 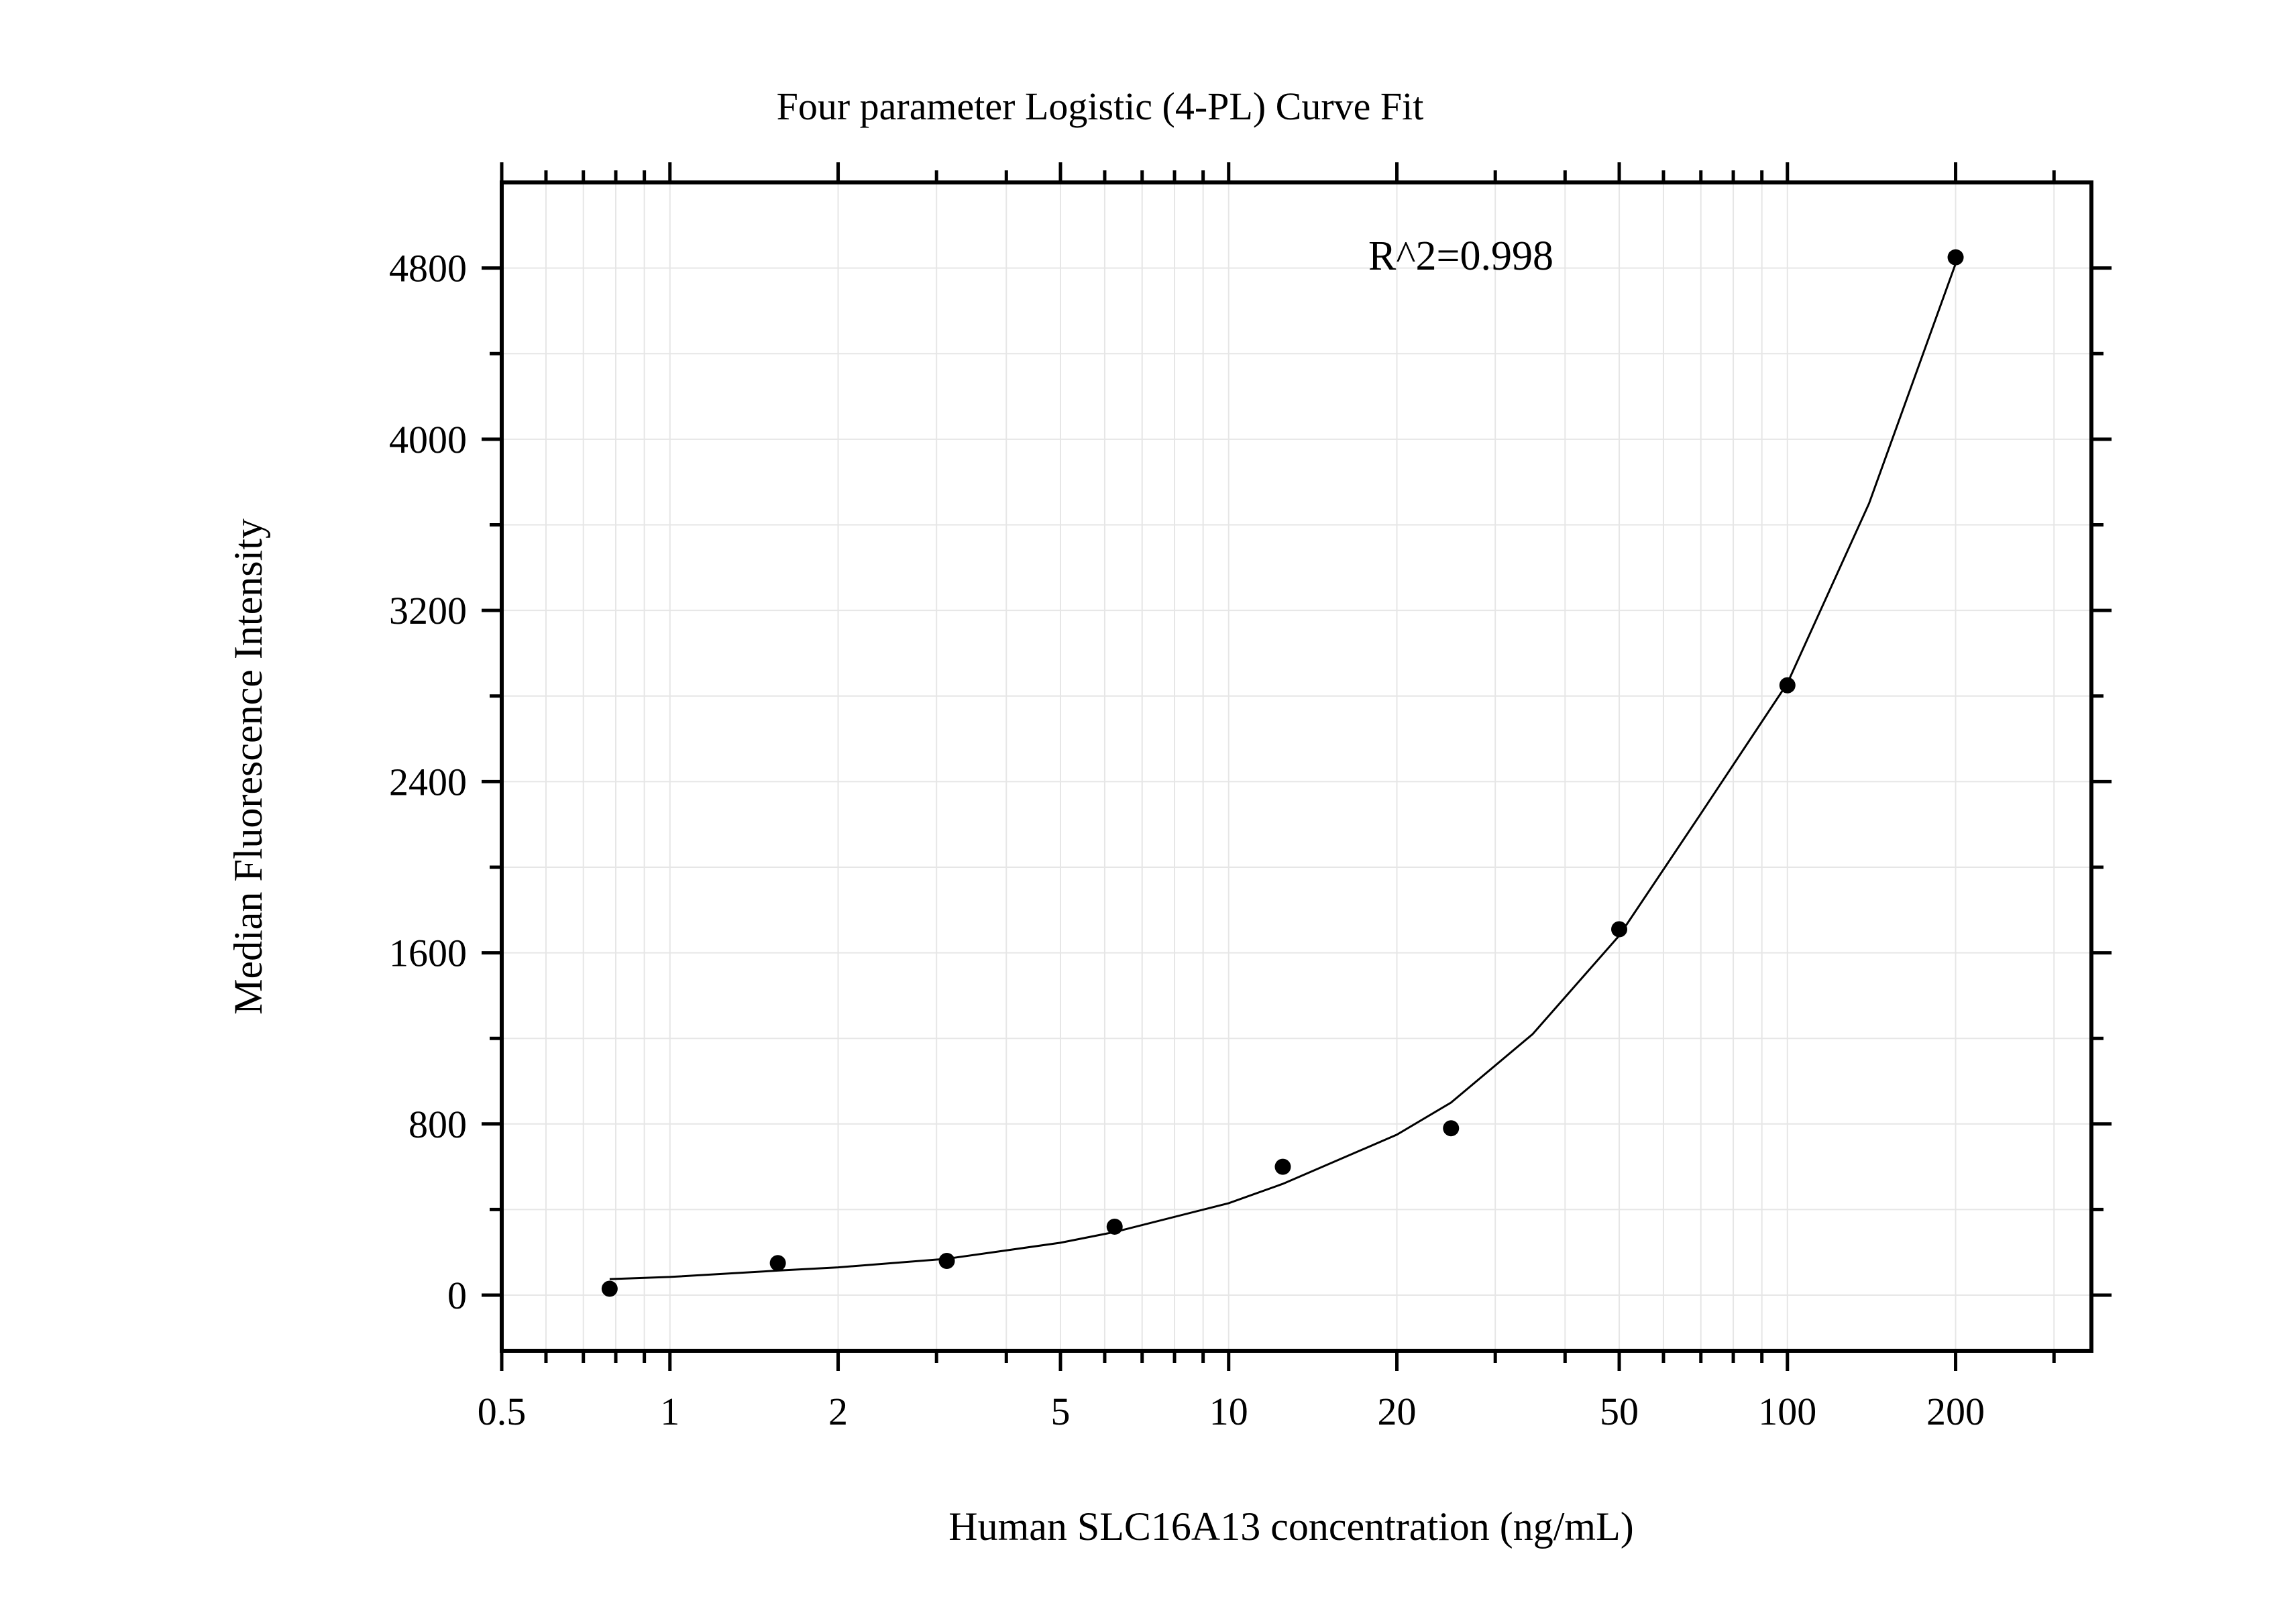 I want to click on x-tick-label: 200, so click(x=1955, y=1411).